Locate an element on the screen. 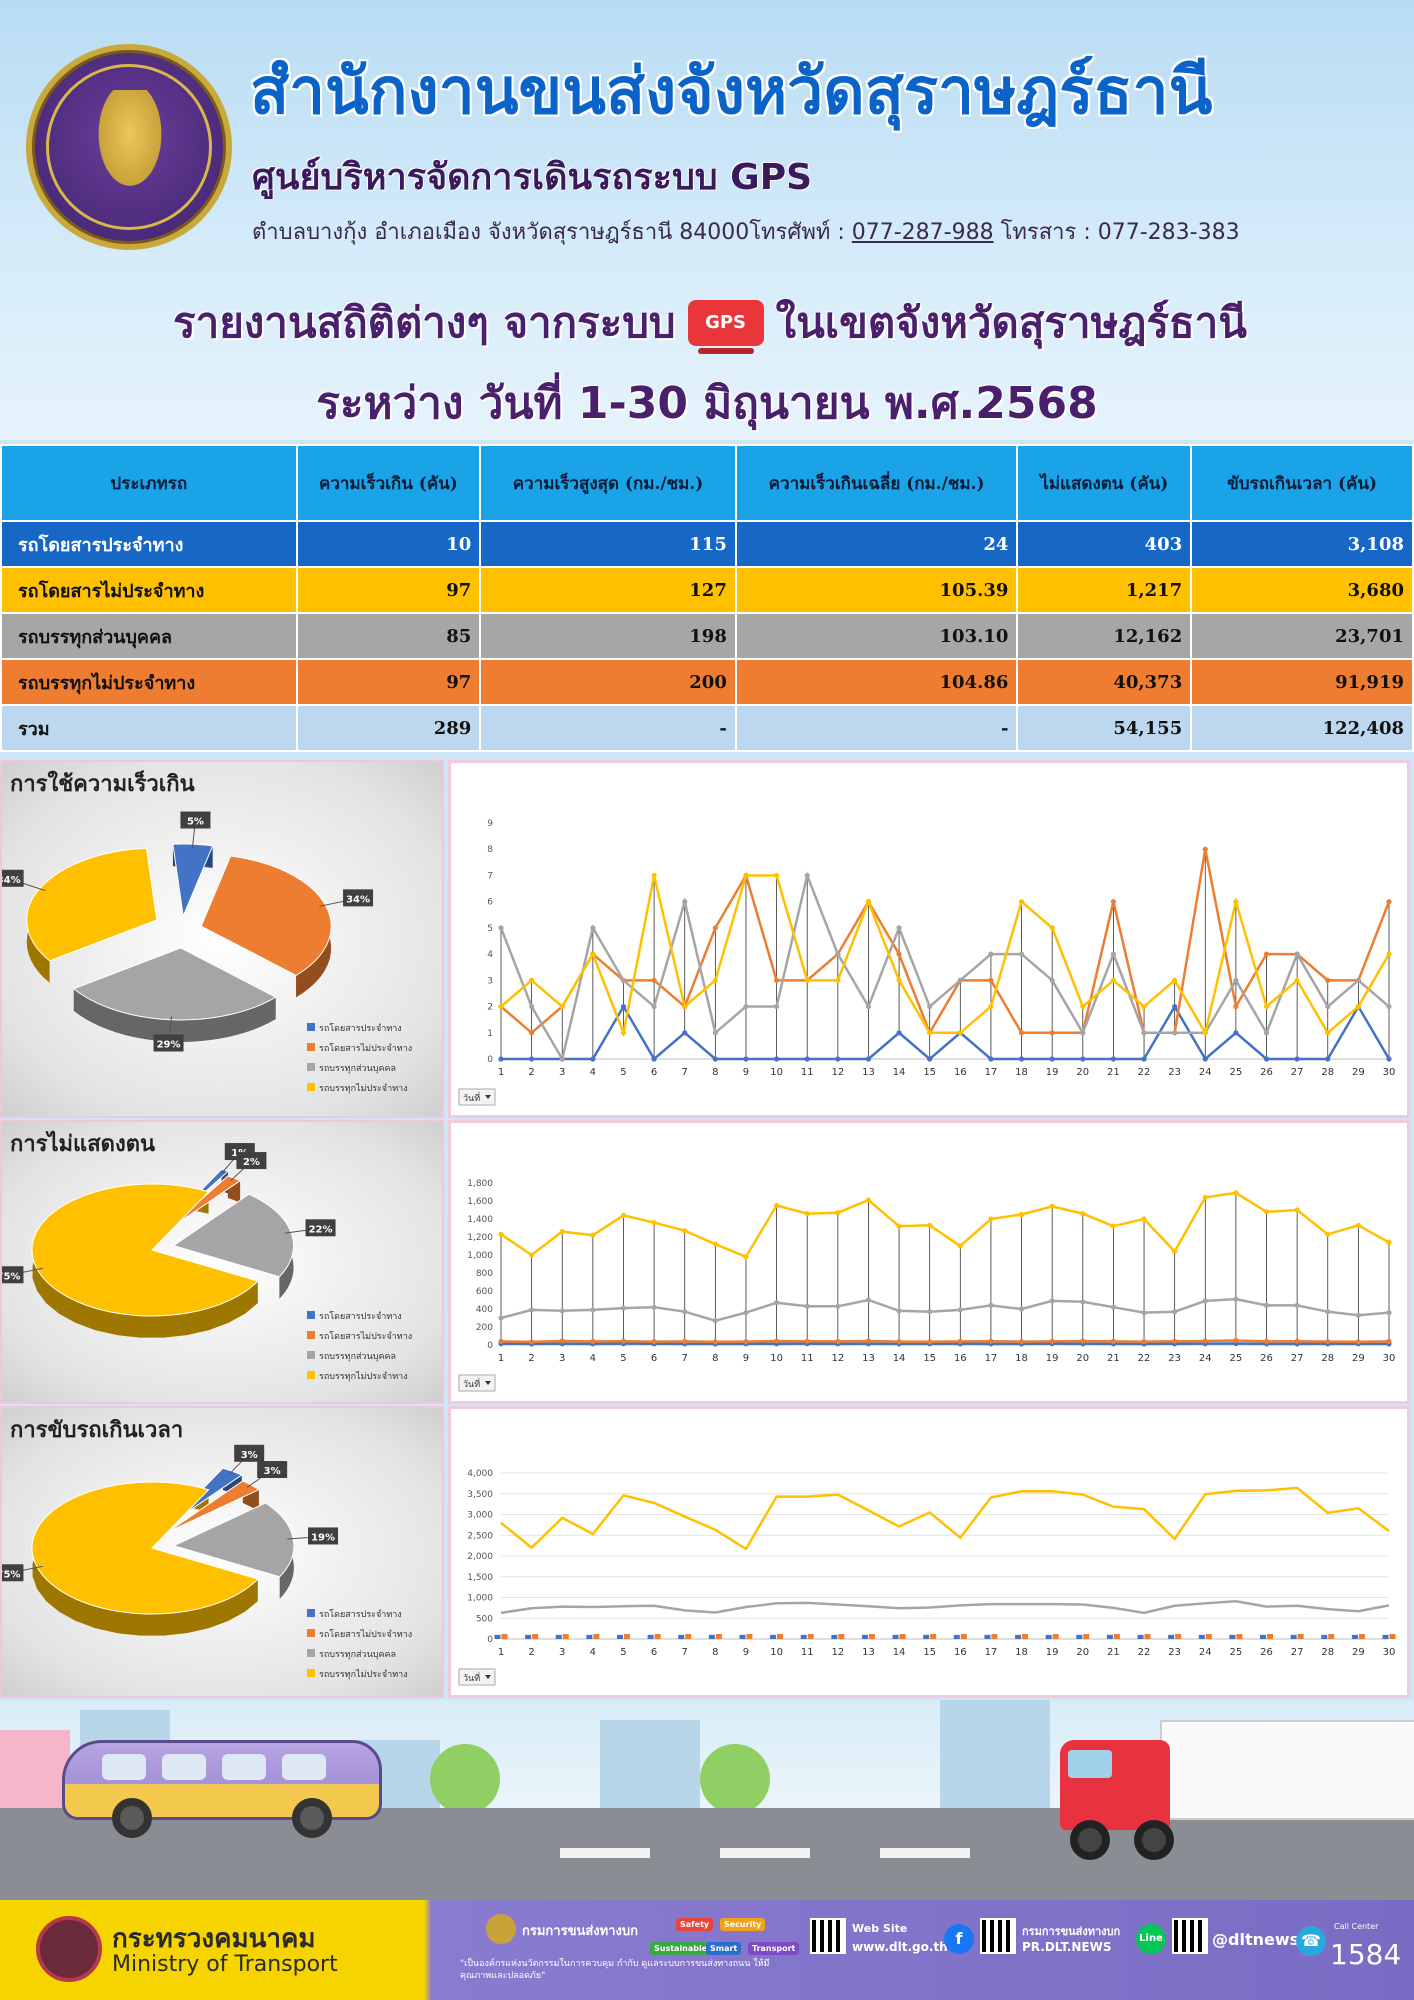  org-title: สำนักงานขนส่งจังหวัดสุราษฎร์ธานี is located at coordinates (731, 92).